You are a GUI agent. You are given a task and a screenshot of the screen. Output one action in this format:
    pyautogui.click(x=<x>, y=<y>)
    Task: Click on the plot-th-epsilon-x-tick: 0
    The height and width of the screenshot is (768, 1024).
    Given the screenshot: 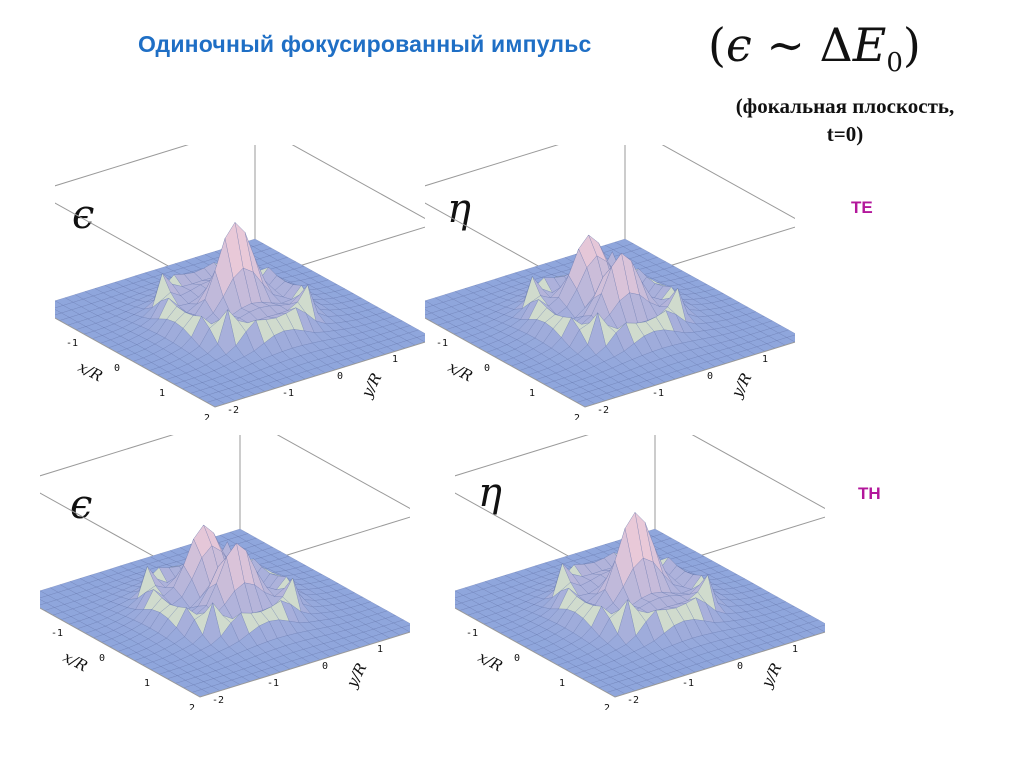 What is the action you would take?
    pyautogui.click(x=102, y=658)
    